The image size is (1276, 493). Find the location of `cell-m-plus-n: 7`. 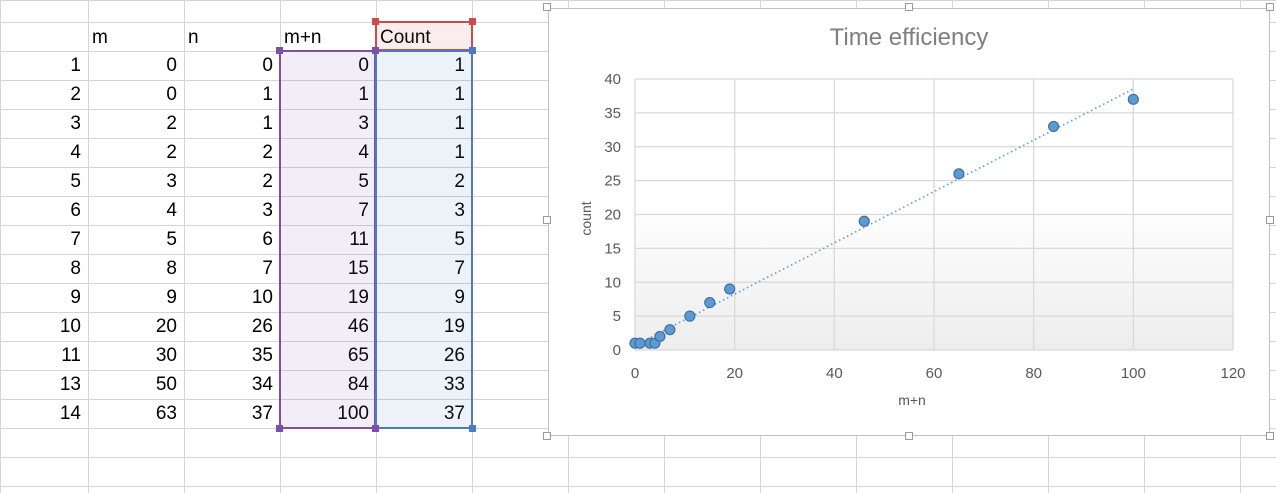

cell-m-plus-n: 7 is located at coordinates (363, 210).